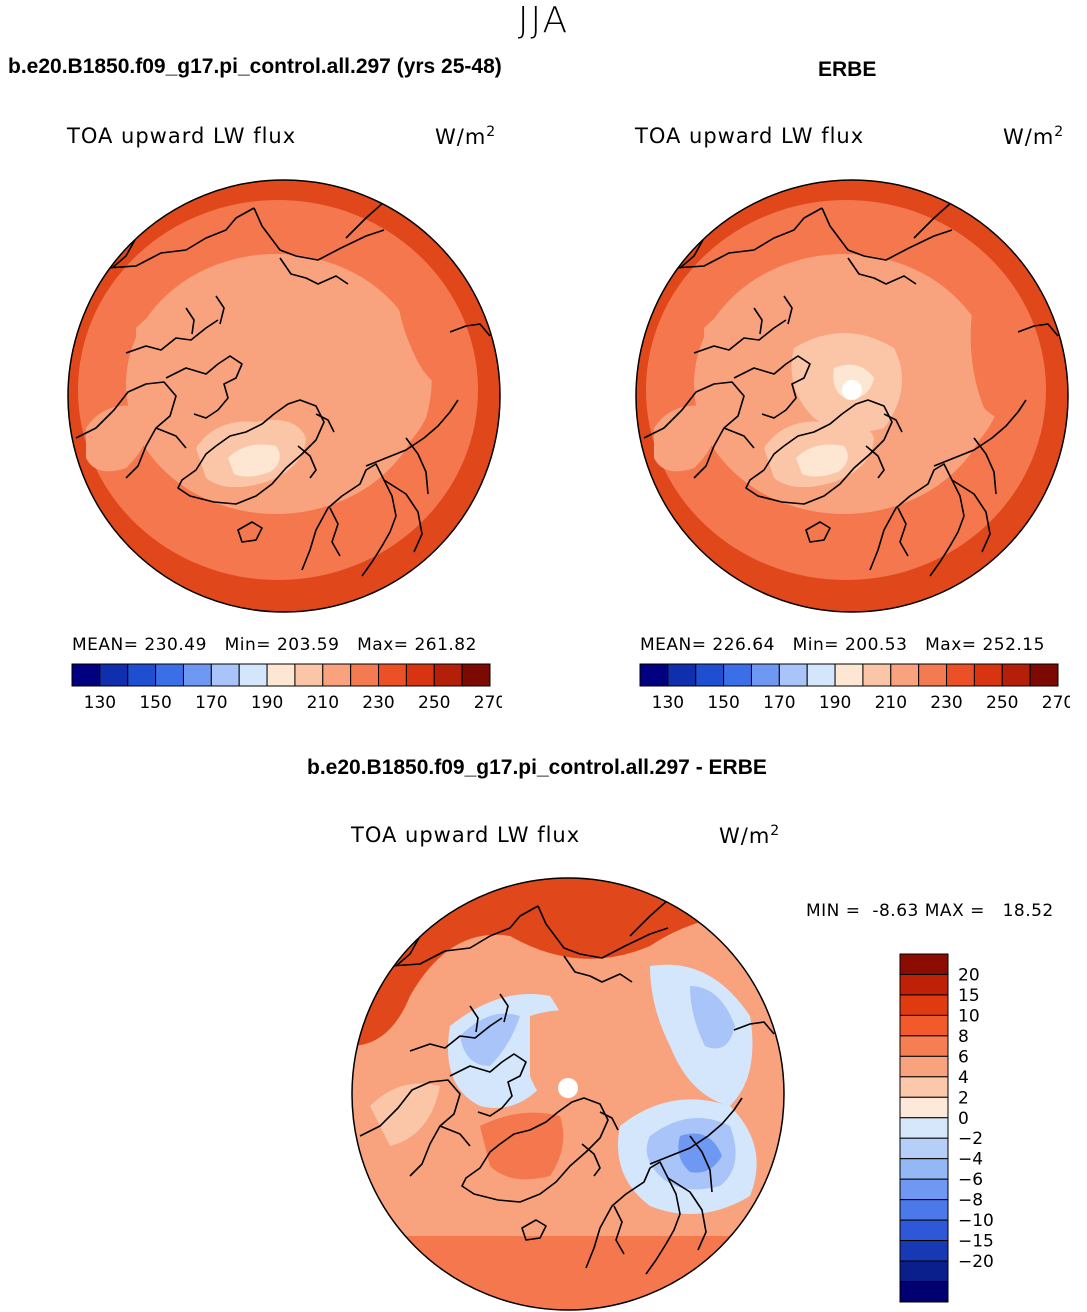 Image resolution: width=1087 pixels, height=1312 pixels. I want to click on diff-colorbar-tick-label: 4, so click(963, 1078).